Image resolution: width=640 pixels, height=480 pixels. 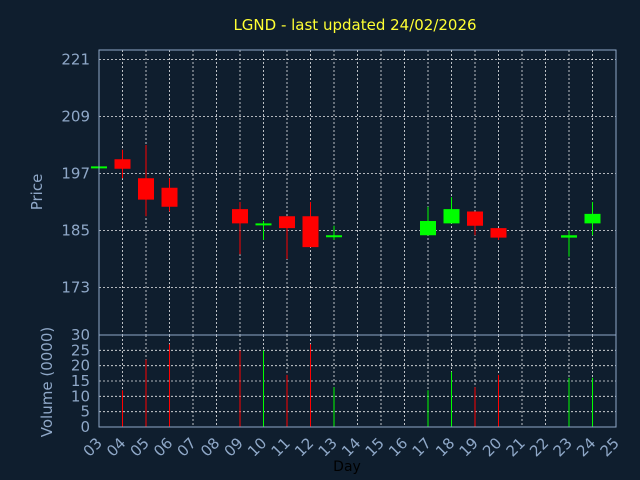 I want to click on x-tick-label: 23, so click(x=563, y=447).